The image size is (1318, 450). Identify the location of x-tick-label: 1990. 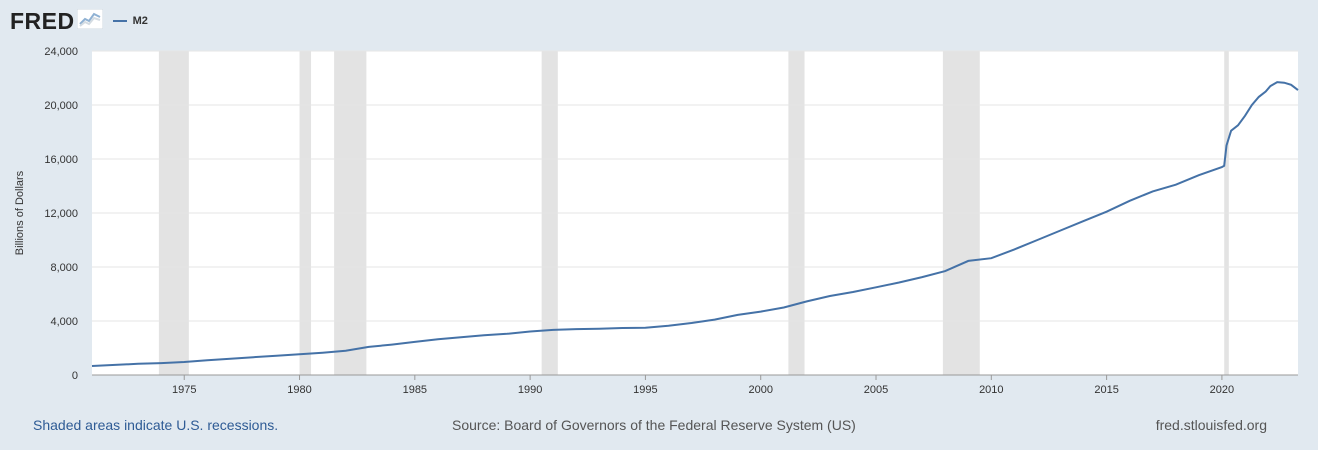
(530, 390).